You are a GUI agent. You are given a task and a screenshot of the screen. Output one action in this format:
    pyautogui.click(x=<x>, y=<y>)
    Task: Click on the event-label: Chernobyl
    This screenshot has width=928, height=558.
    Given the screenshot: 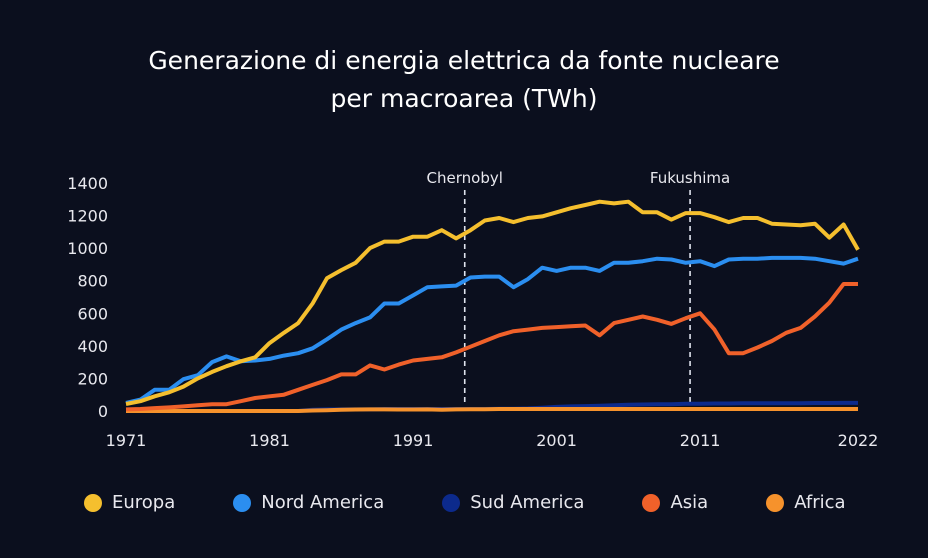 What is the action you would take?
    pyautogui.click(x=465, y=178)
    